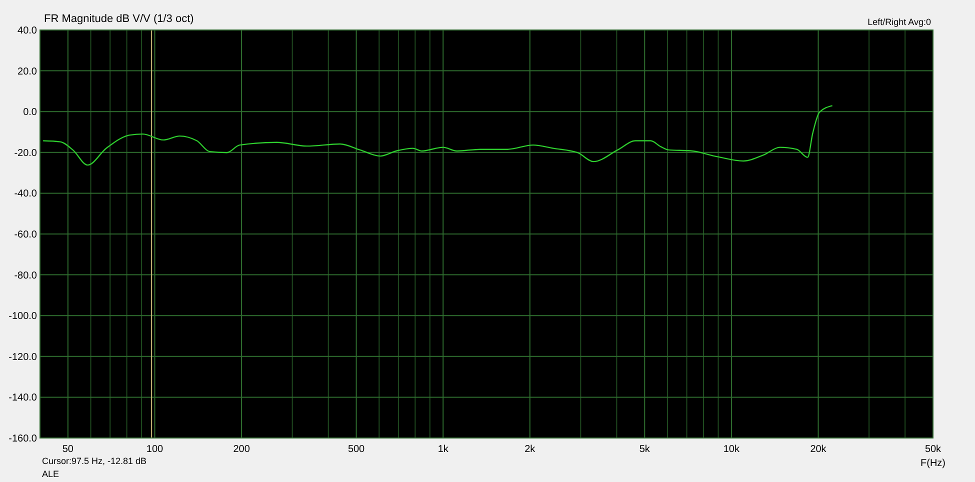 This screenshot has width=975, height=482. Describe the element at coordinates (732, 449) in the screenshot. I see `x-tick-label: 10k` at that location.